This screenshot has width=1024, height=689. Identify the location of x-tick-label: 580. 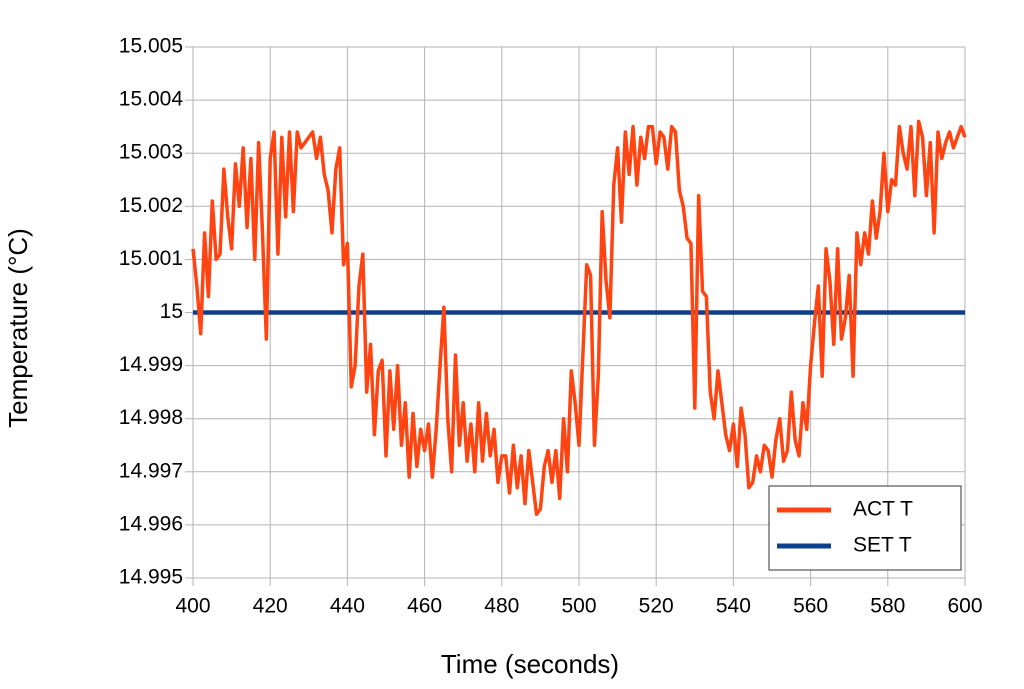
(887, 606).